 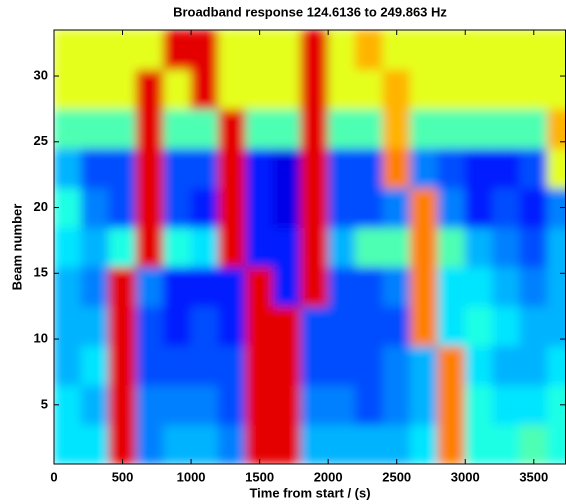 I want to click on y-tick-label: 15, so click(x=41, y=272).